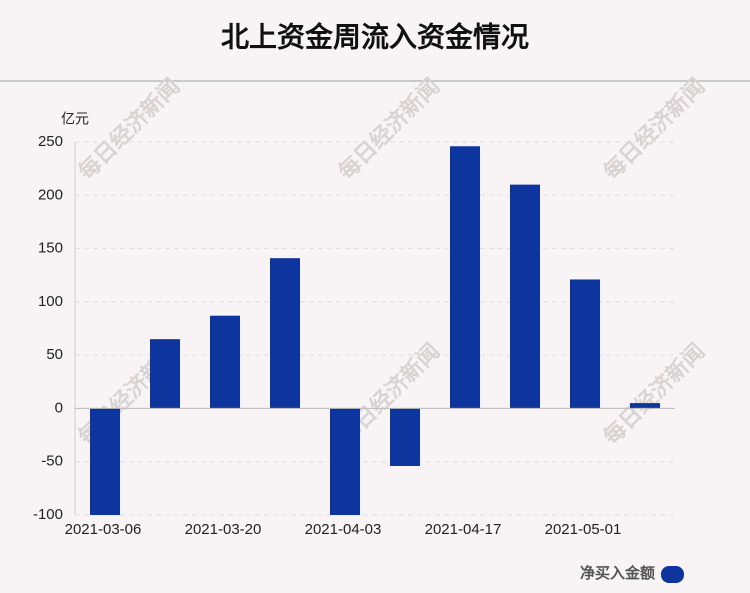  Describe the element at coordinates (343, 529) in the screenshot. I see `x-tick-label: 2021-04-03` at that location.